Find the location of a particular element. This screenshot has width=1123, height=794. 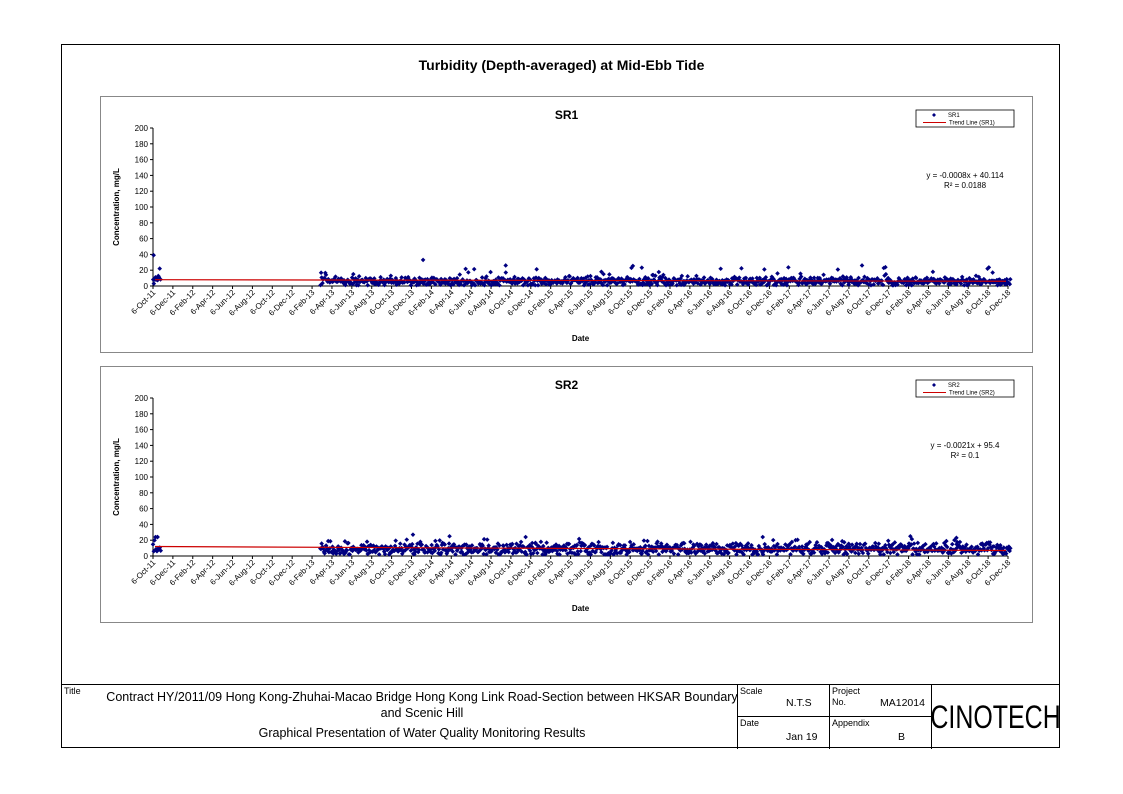

y-tick-label: 180 is located at coordinates (142, 414).